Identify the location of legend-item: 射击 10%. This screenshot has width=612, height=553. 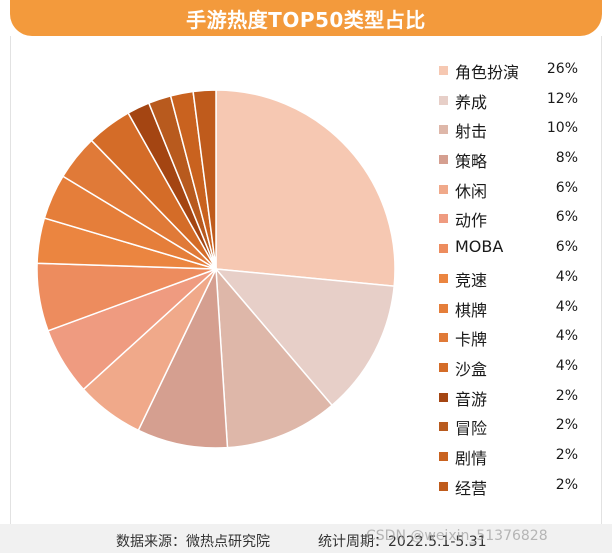
(516, 132).